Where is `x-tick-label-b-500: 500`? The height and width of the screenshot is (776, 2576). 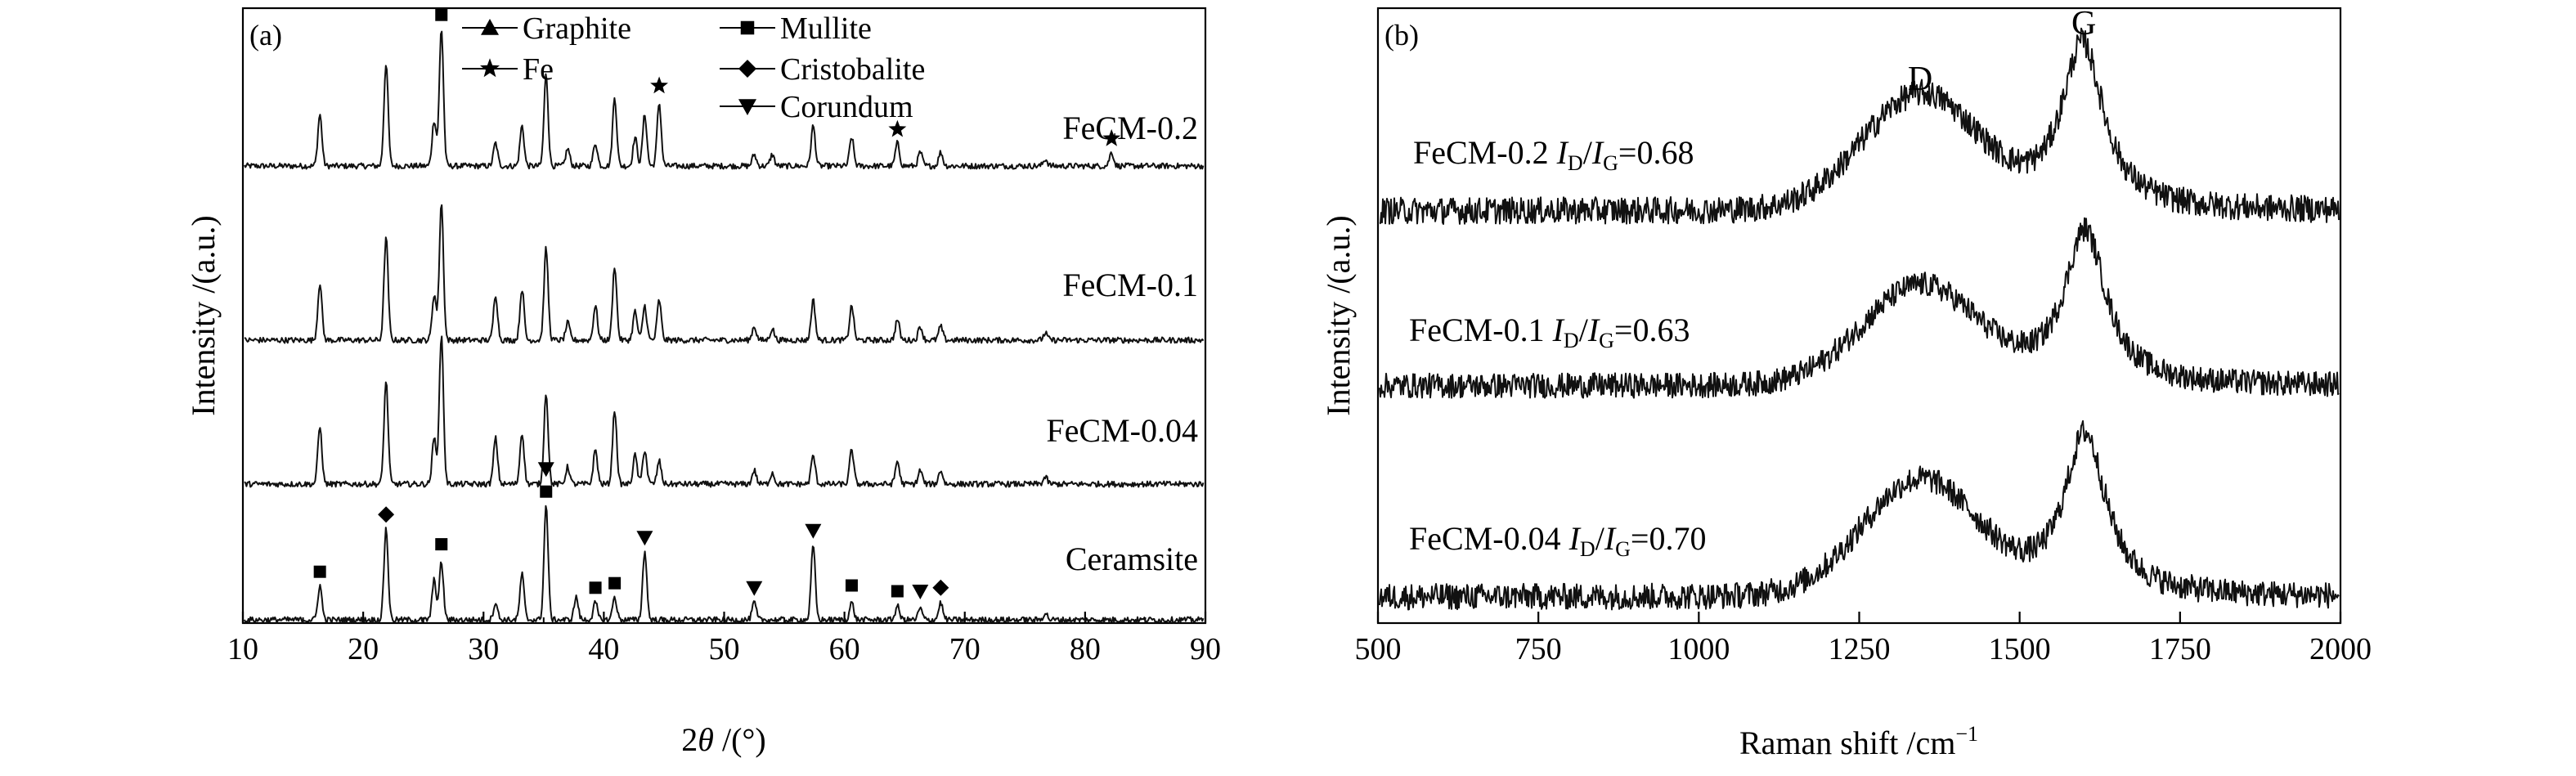
x-tick-label-b-500: 500 is located at coordinates (1378, 649).